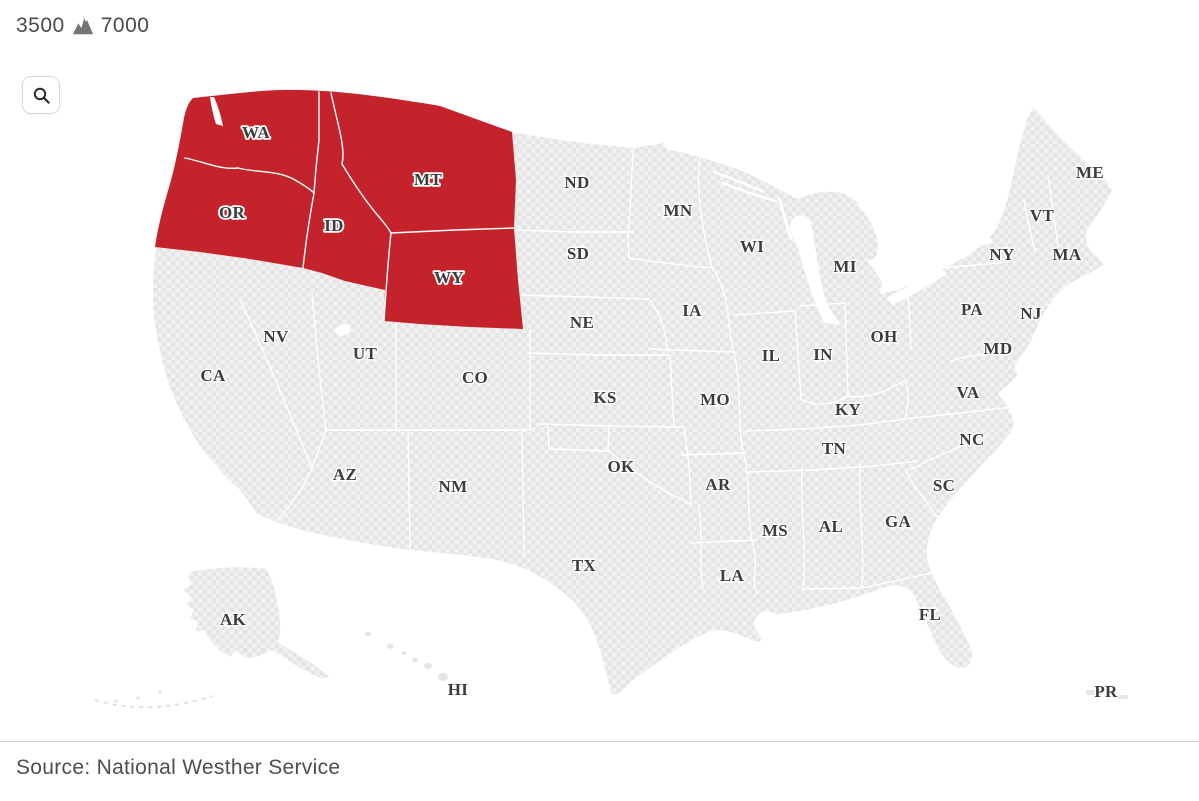 The height and width of the screenshot is (801, 1199). Describe the element at coordinates (972, 309) in the screenshot. I see `state-label-pa: PA` at that location.